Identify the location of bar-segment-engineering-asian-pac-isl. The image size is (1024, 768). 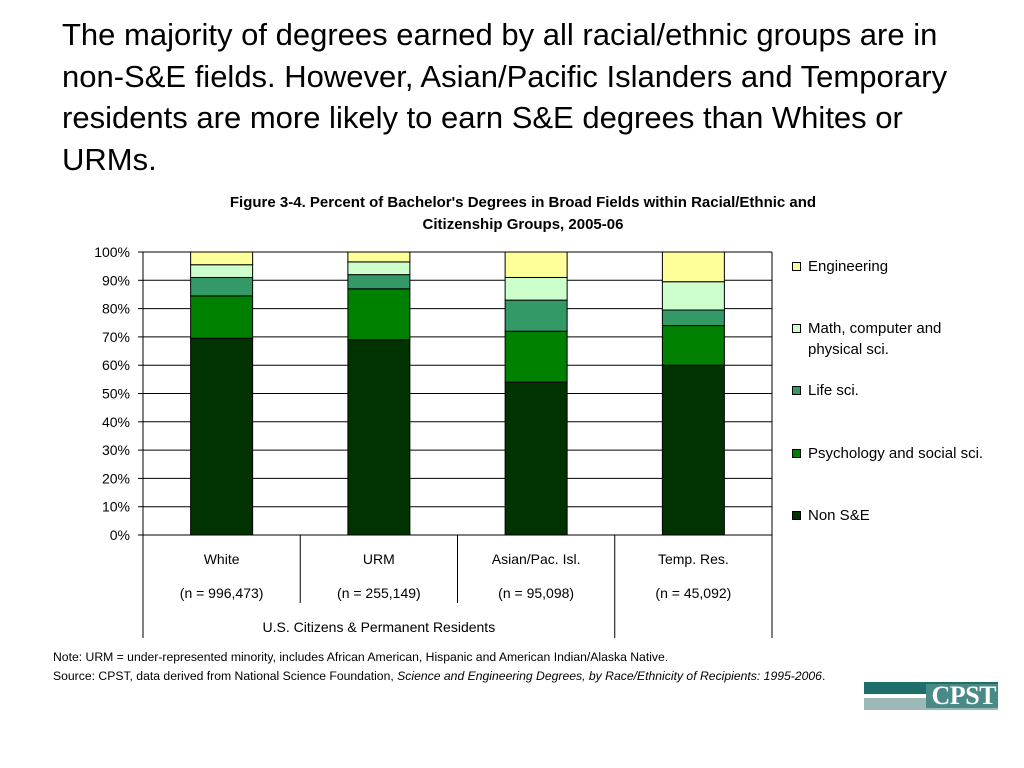
(536, 264).